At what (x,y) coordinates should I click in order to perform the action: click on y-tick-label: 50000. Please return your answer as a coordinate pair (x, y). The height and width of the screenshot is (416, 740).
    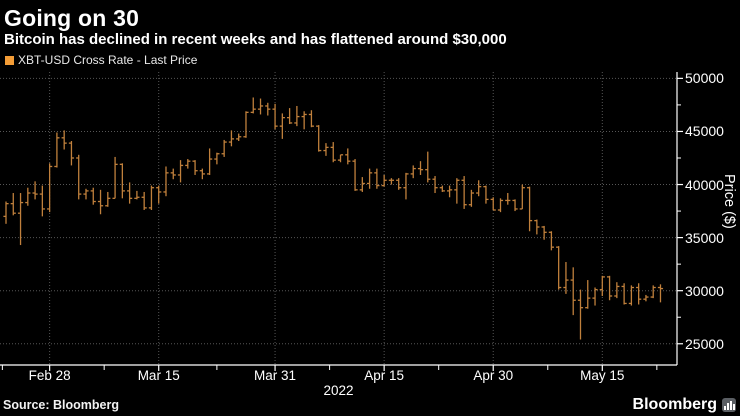
    Looking at the image, I should click on (704, 78).